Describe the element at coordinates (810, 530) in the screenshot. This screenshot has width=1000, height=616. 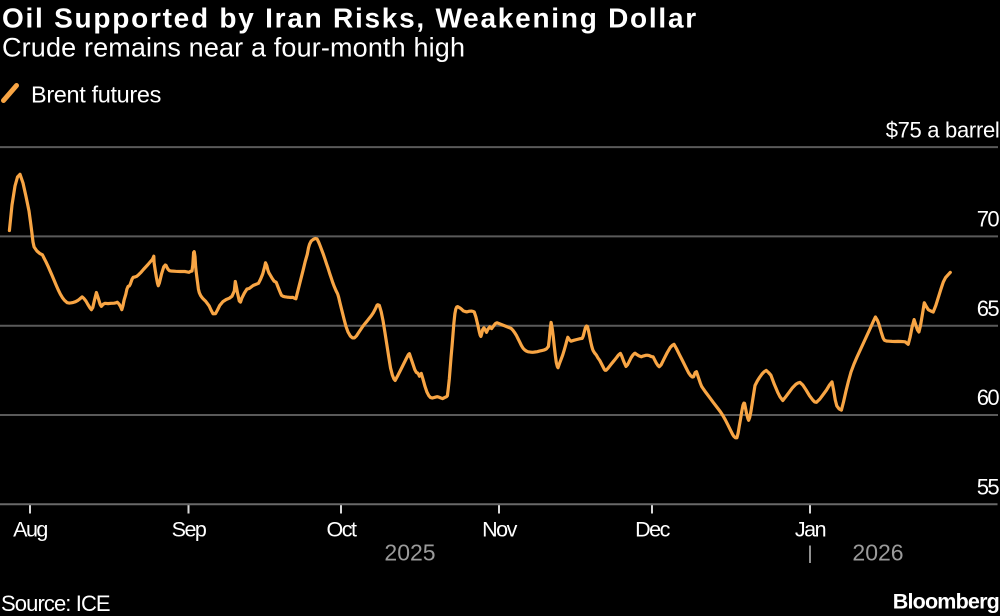
I see `svg-text: Jan` at that location.